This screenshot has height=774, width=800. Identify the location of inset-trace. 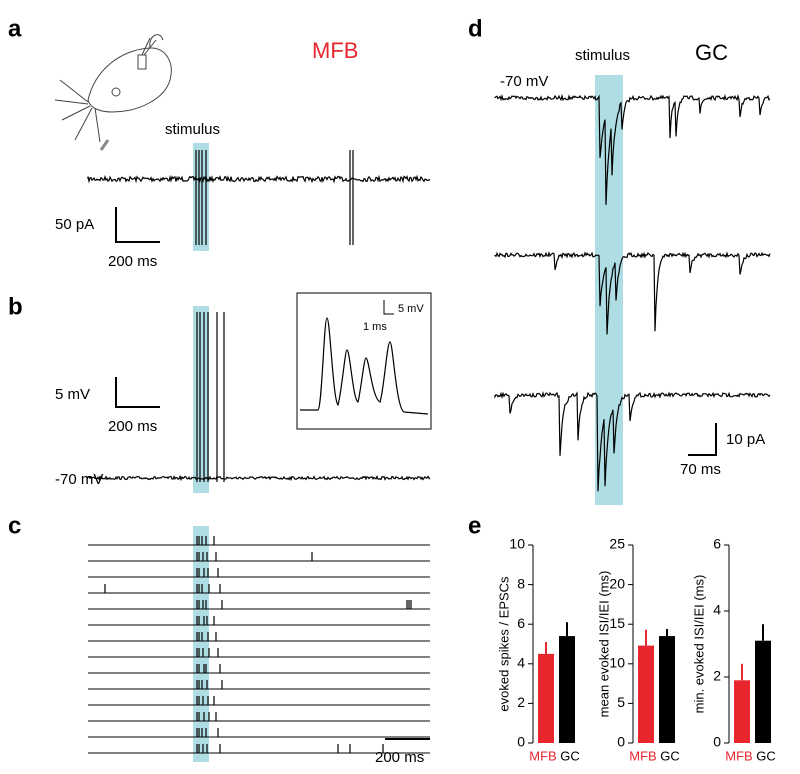
(364, 366).